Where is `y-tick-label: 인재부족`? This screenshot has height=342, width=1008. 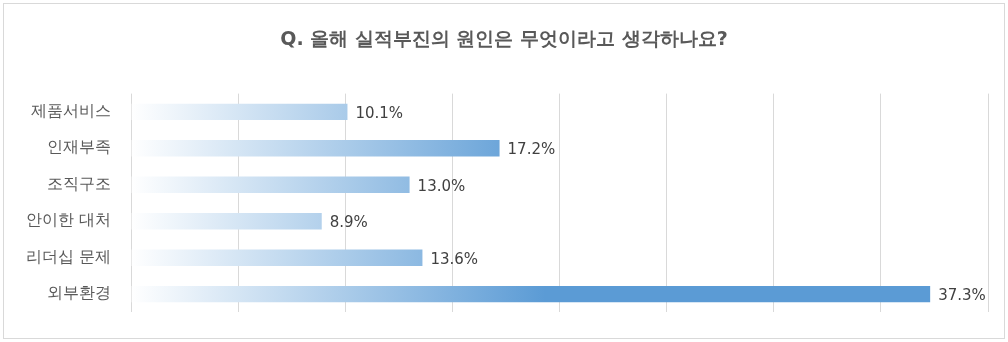
y-tick-label: 인재부족 is located at coordinates (79, 147).